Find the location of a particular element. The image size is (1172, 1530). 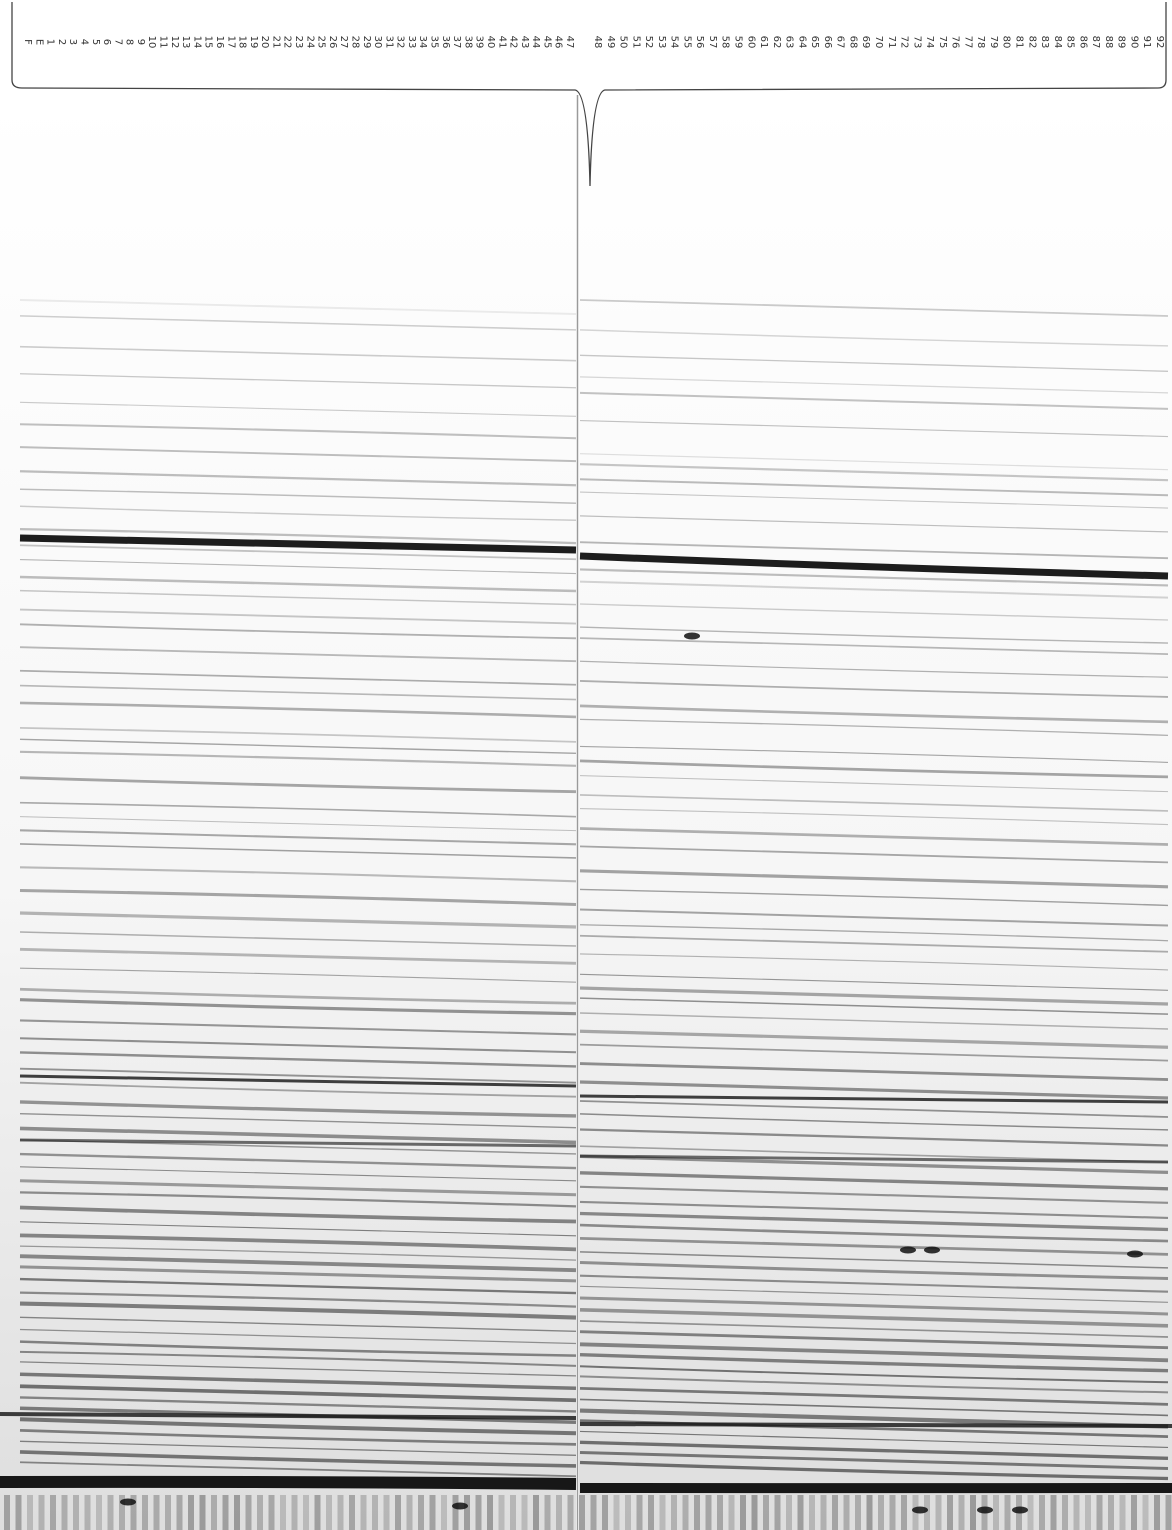

lane-label: 81 is located at coordinates (1019, 42).